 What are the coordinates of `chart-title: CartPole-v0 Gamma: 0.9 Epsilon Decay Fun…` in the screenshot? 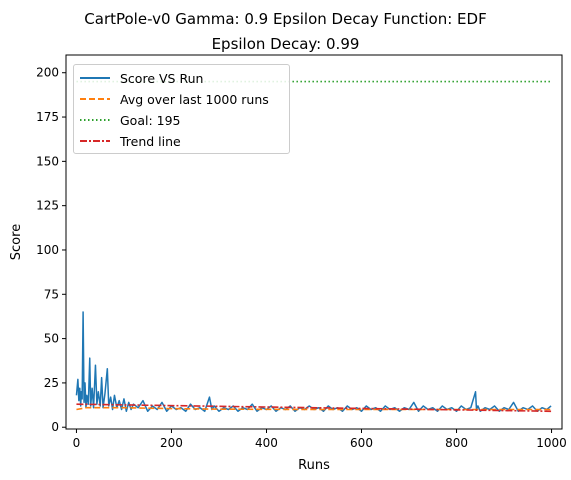 It's located at (285, 19).